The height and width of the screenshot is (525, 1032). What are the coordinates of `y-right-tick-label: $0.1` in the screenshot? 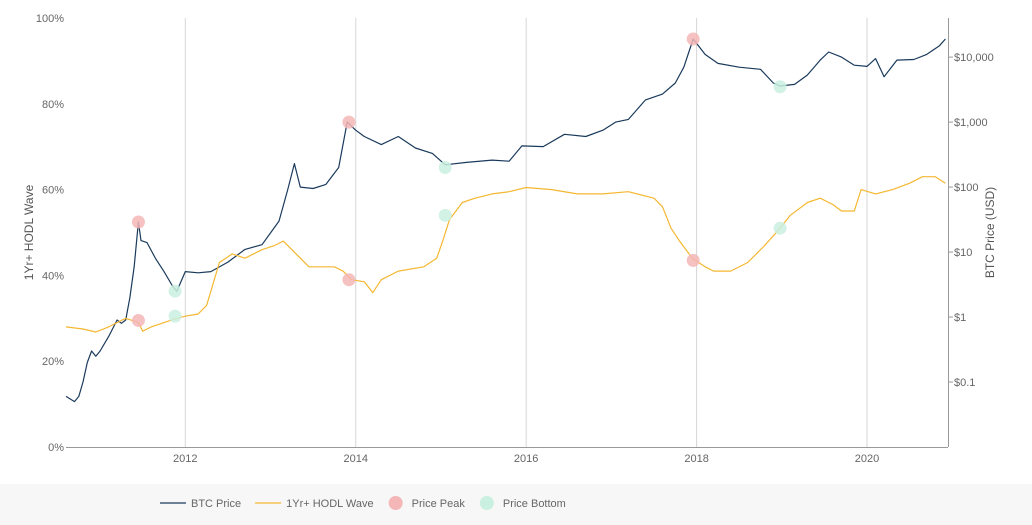 It's located at (964, 383).